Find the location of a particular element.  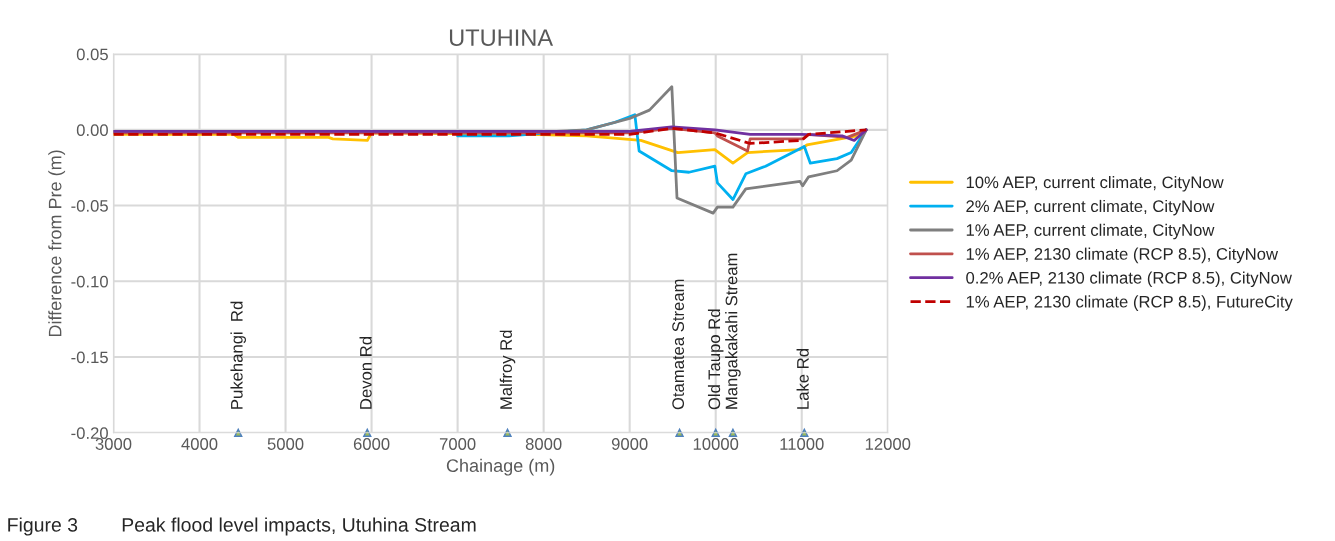

legend-label: 1% AEP, 2130 climate (RCP 8.5), CityNow is located at coordinates (1122, 255).